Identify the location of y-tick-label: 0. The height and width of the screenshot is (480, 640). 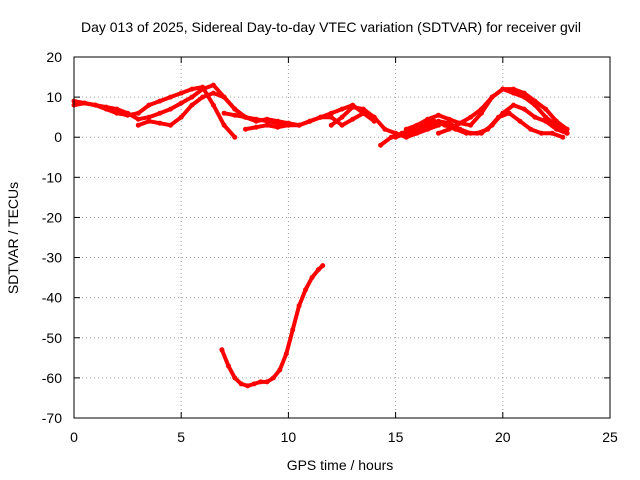
(58, 137).